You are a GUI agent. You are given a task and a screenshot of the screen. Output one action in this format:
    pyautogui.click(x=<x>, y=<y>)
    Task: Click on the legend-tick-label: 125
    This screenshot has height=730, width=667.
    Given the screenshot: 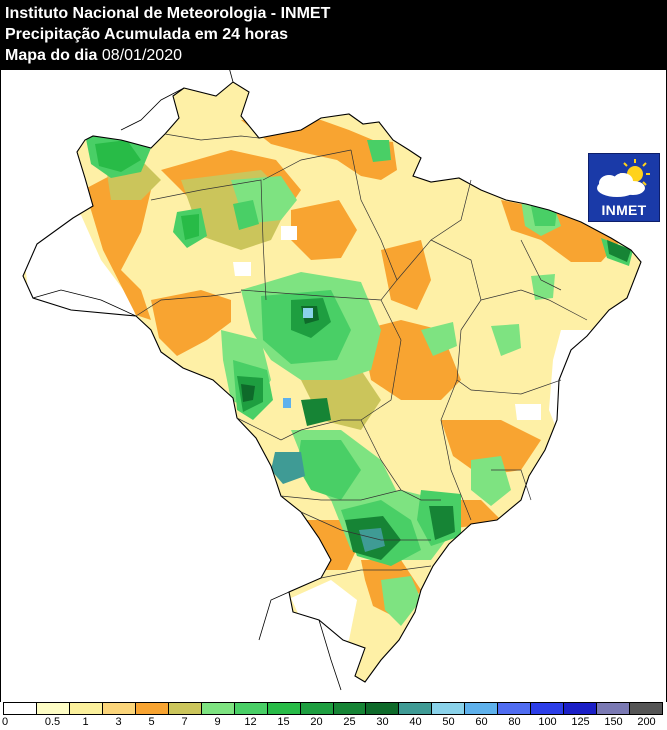 What is the action you would take?
    pyautogui.click(x=580, y=722)
    